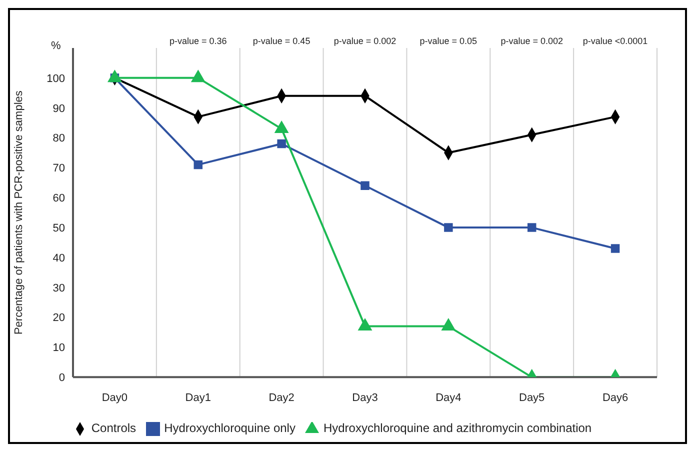  What do you see at coordinates (365, 398) in the screenshot?
I see `x-tick-label: Day3` at bounding box center [365, 398].